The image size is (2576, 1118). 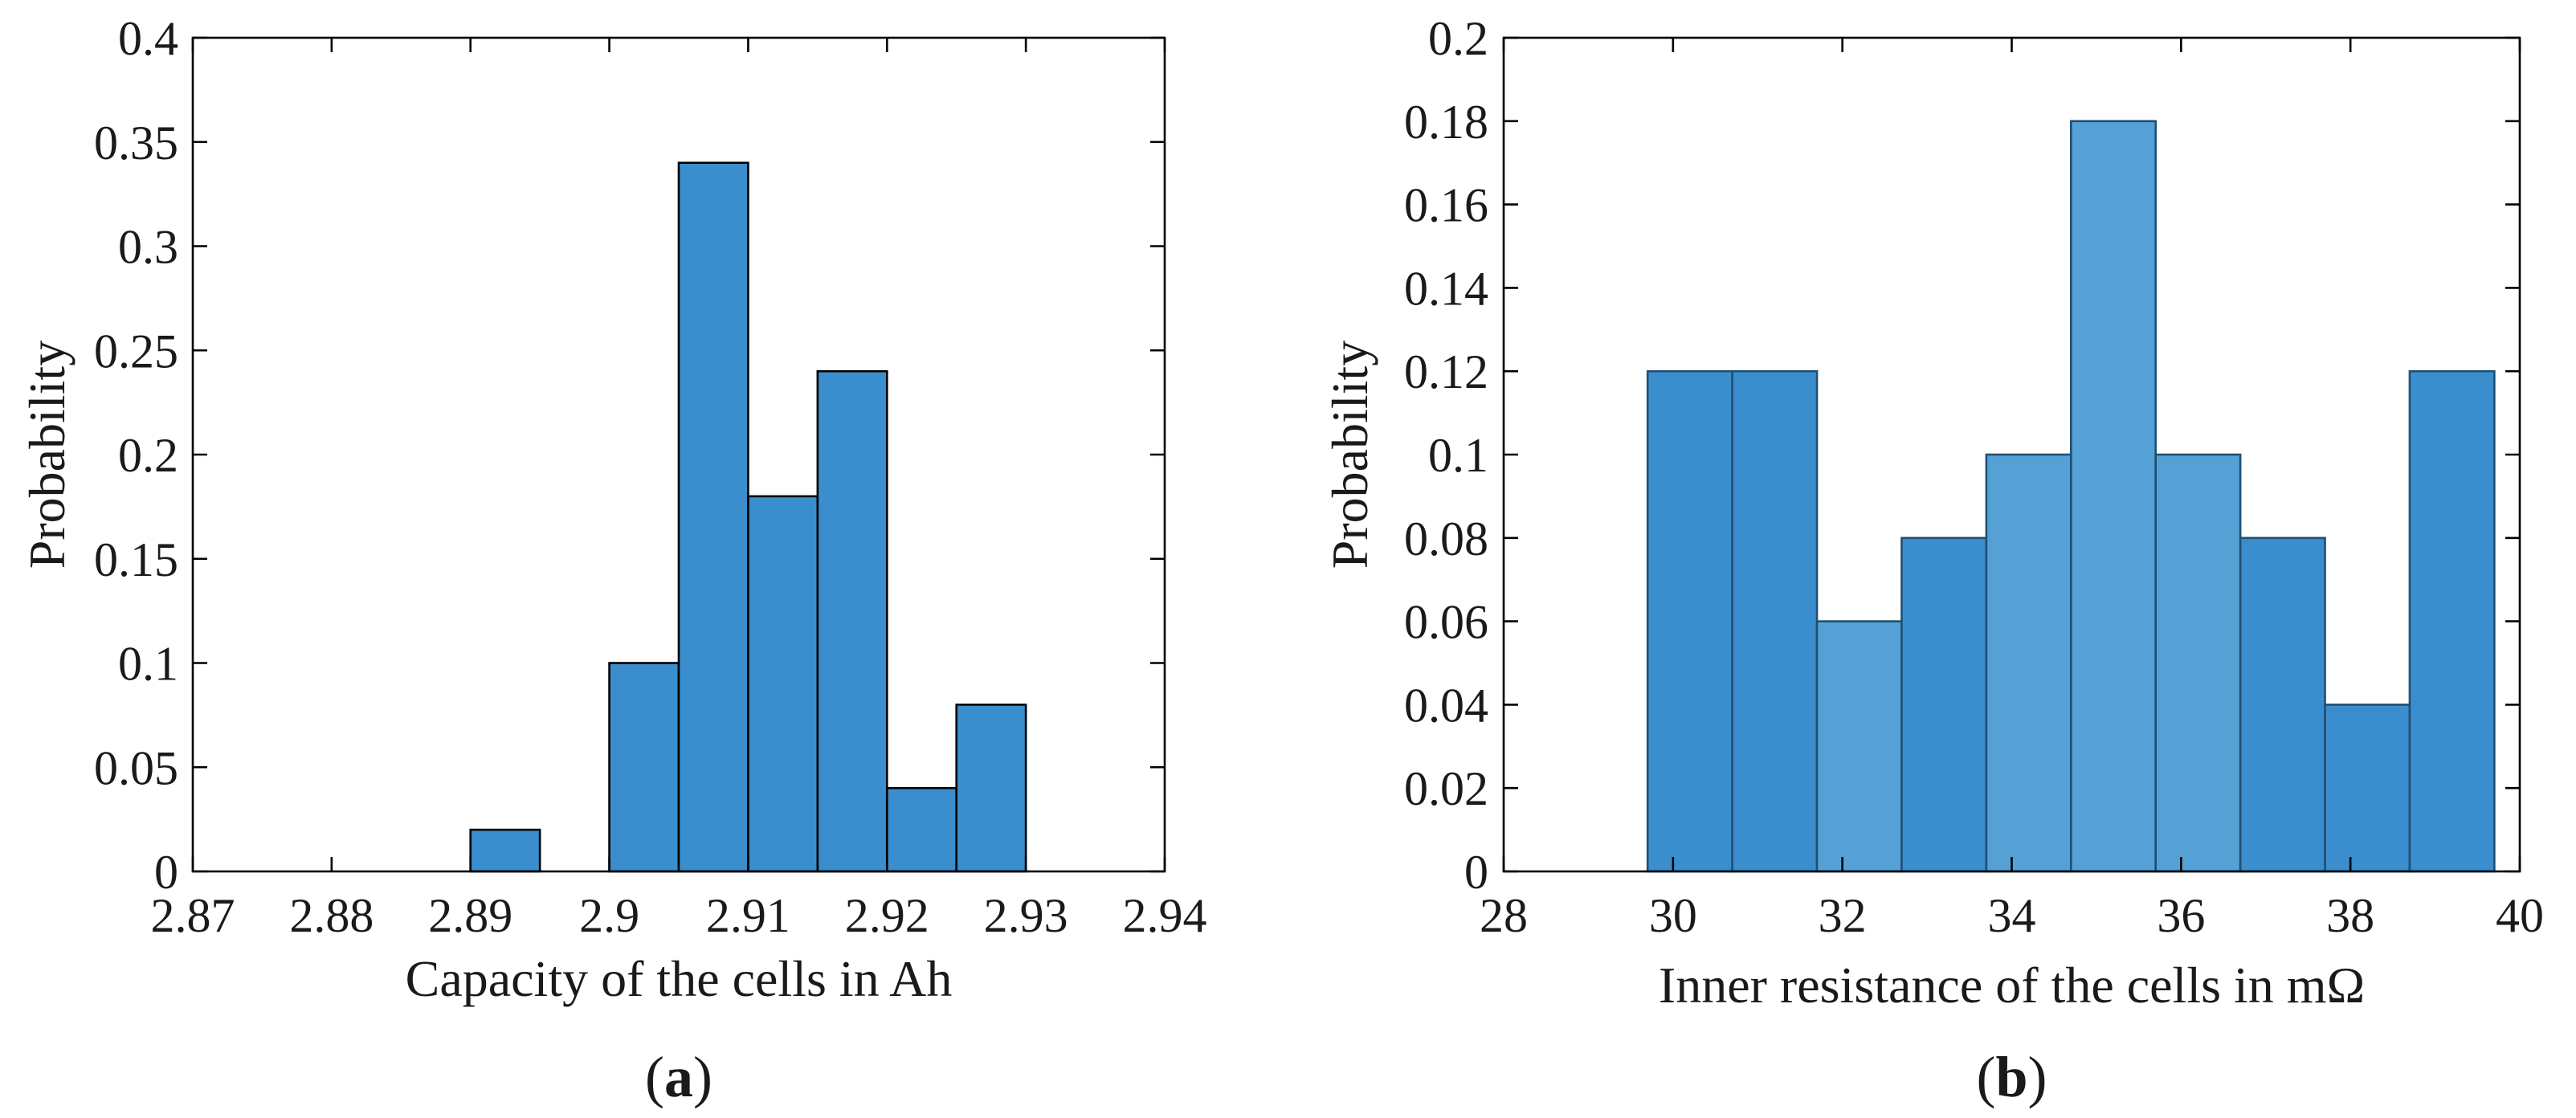 I want to click on x-tick-label: 36, so click(x=2181, y=915).